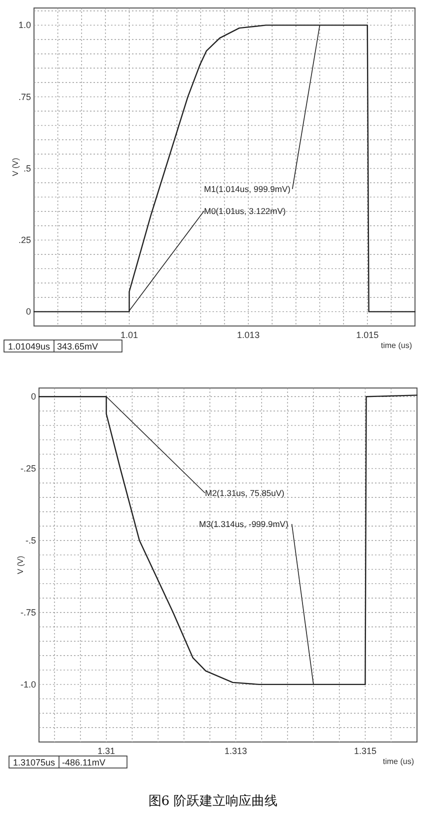 The height and width of the screenshot is (818, 426). Describe the element at coordinates (248, 335) in the screenshot. I see `x-tick-label: 1.013` at that location.